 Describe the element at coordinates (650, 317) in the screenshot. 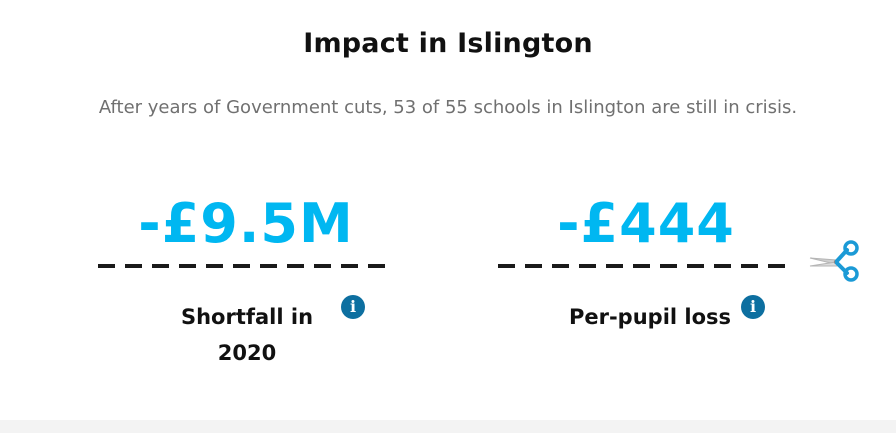

I see `stat-label-per-pupil: Per-pupil loss` at that location.